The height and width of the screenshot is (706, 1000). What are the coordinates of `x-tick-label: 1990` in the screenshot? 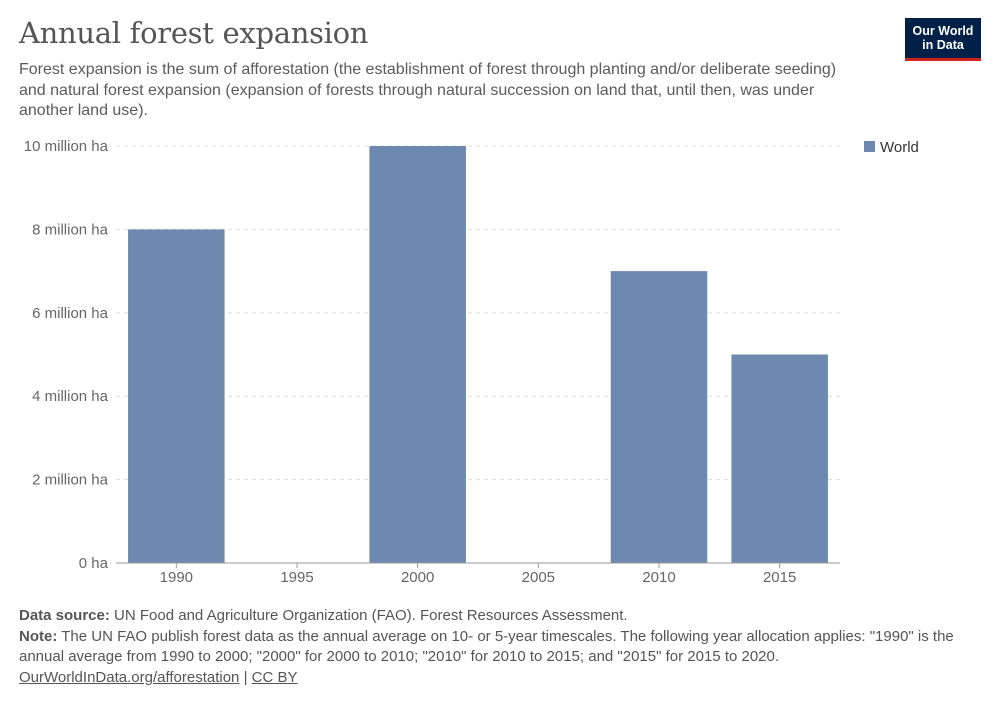 It's located at (176, 577).